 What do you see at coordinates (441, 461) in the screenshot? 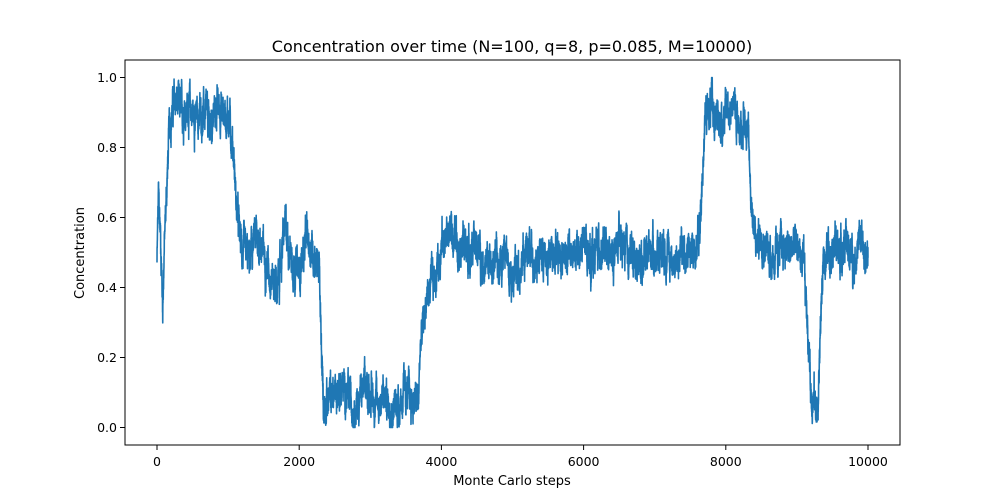
I see `x-tick-label: 4000` at bounding box center [441, 461].